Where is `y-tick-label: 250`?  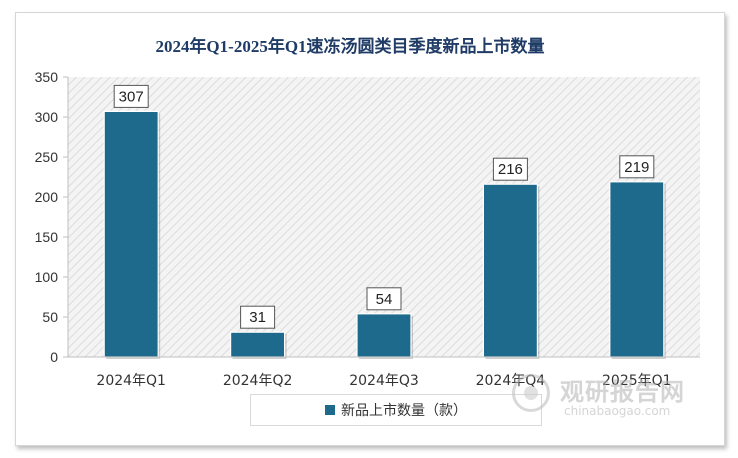
y-tick-label: 250 is located at coordinates (47, 157).